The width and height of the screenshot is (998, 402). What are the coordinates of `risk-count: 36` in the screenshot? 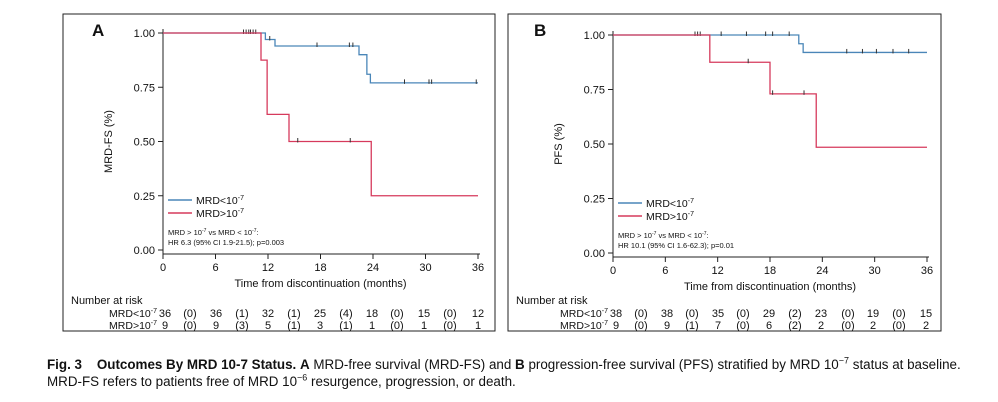 It's located at (216, 314).